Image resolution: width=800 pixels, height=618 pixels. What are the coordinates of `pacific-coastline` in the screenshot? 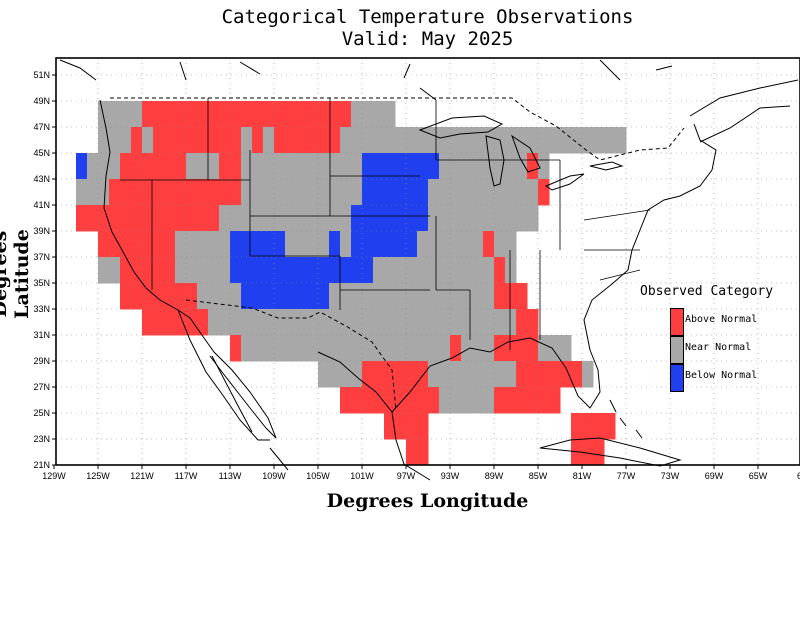 It's located at (188, 269).